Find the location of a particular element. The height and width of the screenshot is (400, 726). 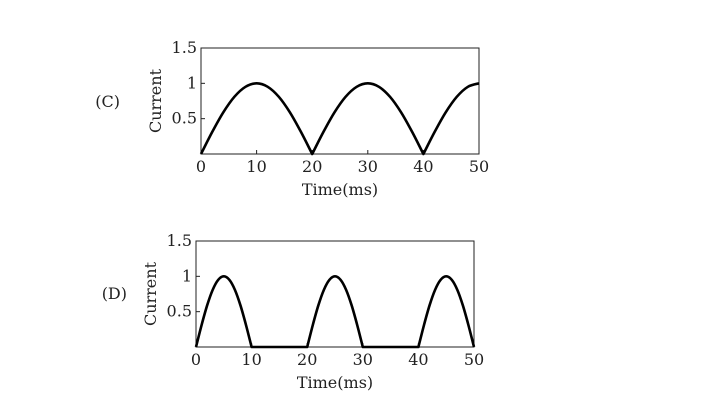

panel-label: (C) is located at coordinates (107, 101).